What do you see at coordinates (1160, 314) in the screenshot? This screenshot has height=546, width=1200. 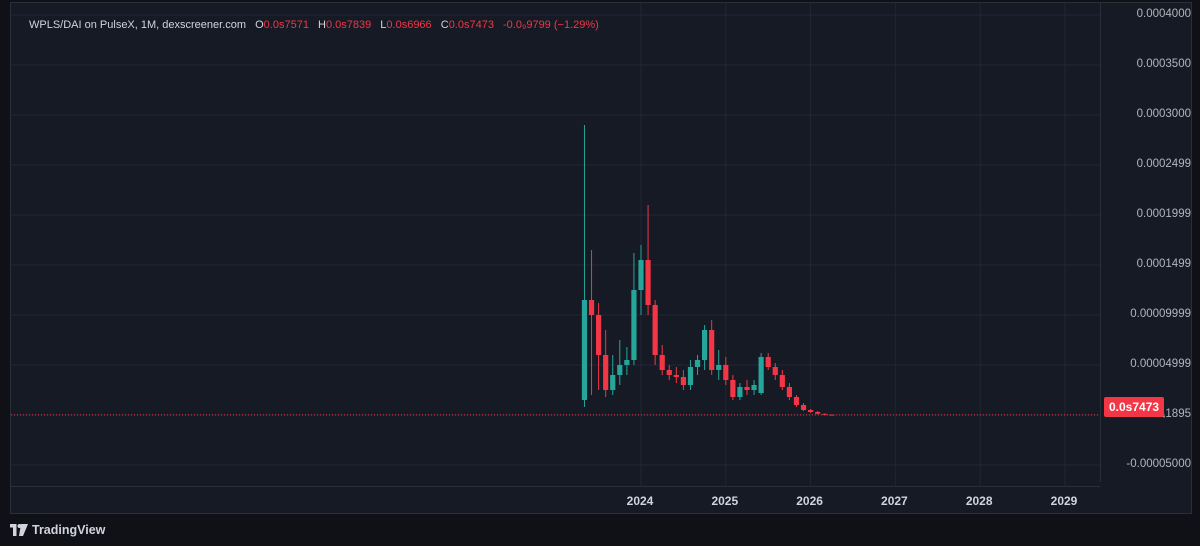 I see `price-tick-label: 0.00009999` at bounding box center [1160, 314].